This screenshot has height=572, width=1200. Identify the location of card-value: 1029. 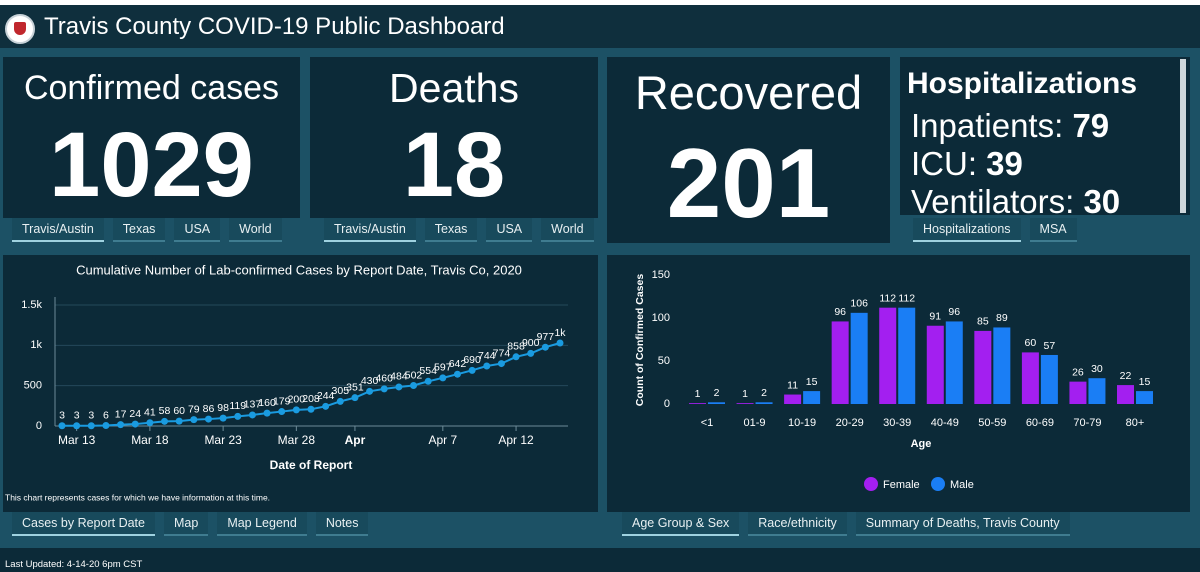
(151, 165).